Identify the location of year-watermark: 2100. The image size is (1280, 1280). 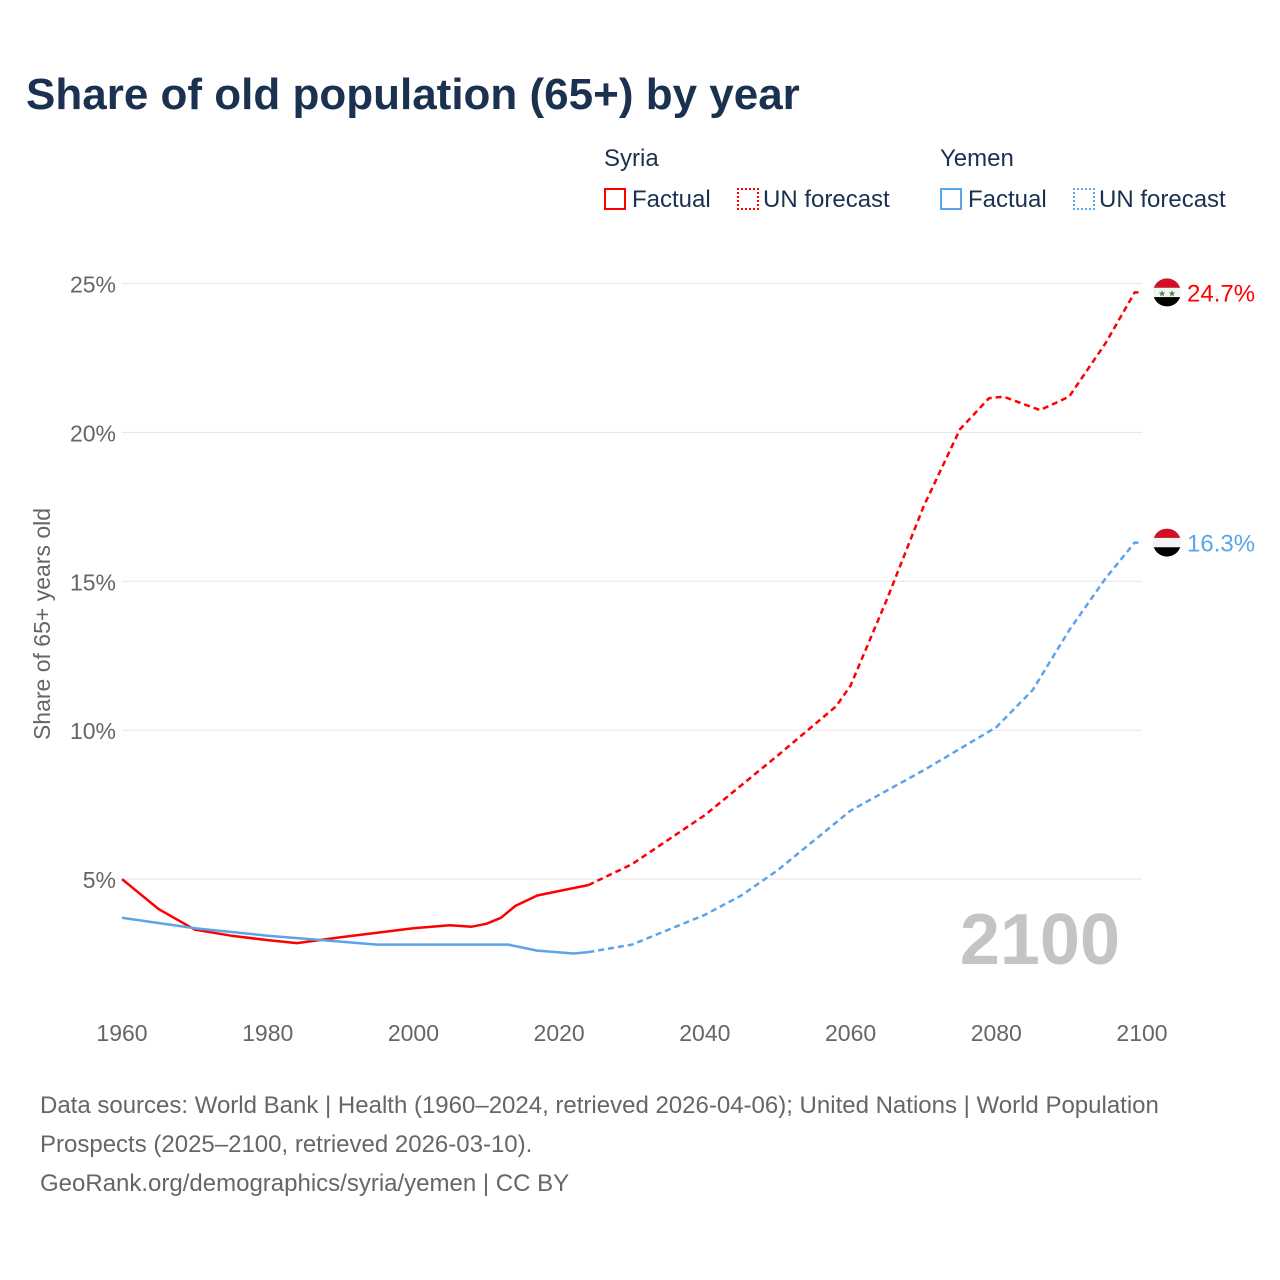
(1040, 940).